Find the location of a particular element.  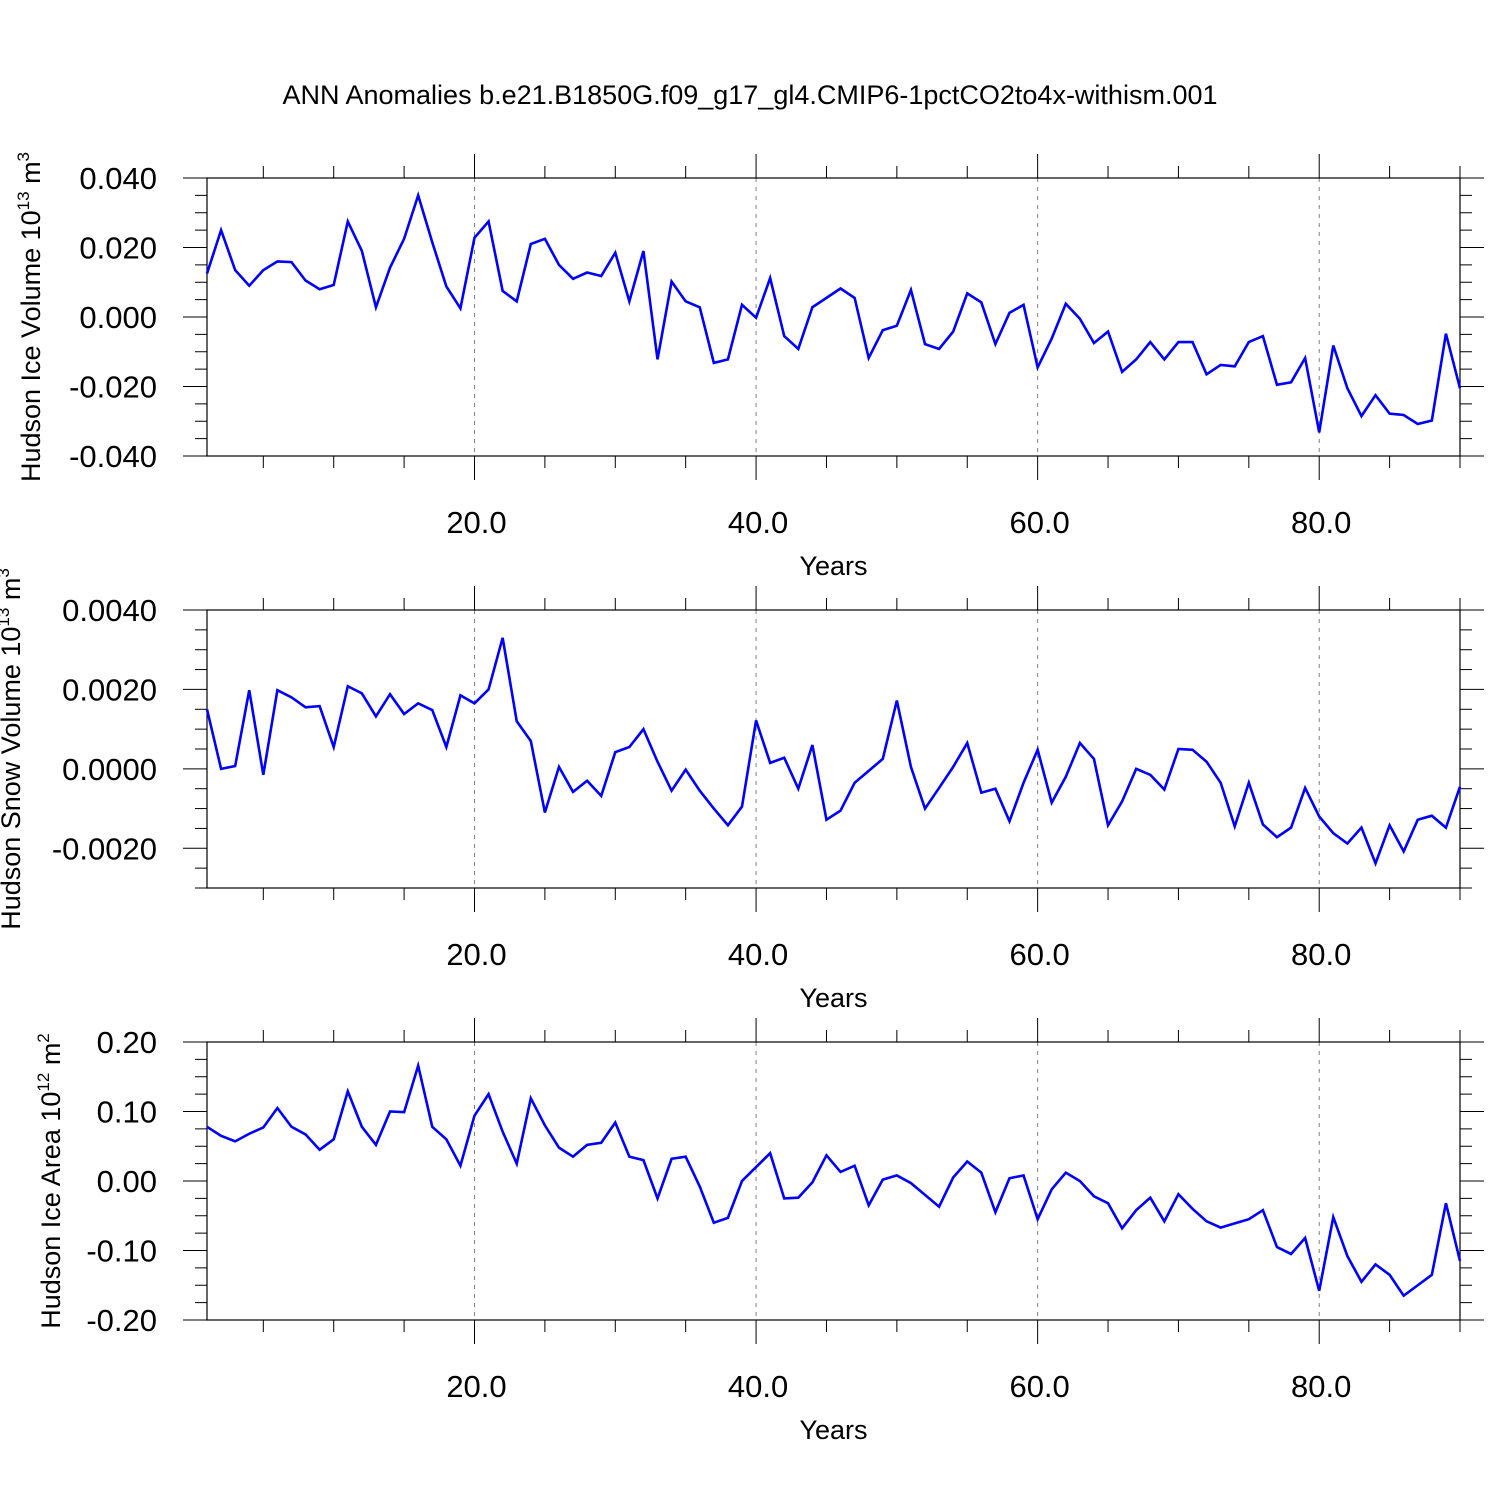

y-axis-label: Hudson Snow Volume 1013 m3 is located at coordinates (13, 749).